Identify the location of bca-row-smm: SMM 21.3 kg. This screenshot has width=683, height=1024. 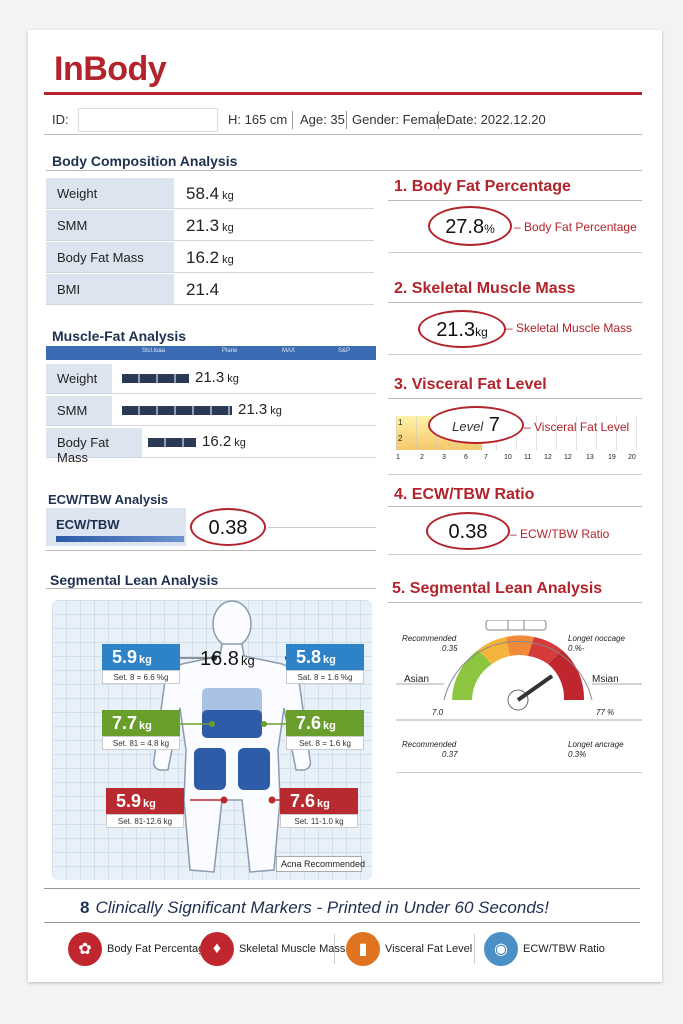
(210, 225).